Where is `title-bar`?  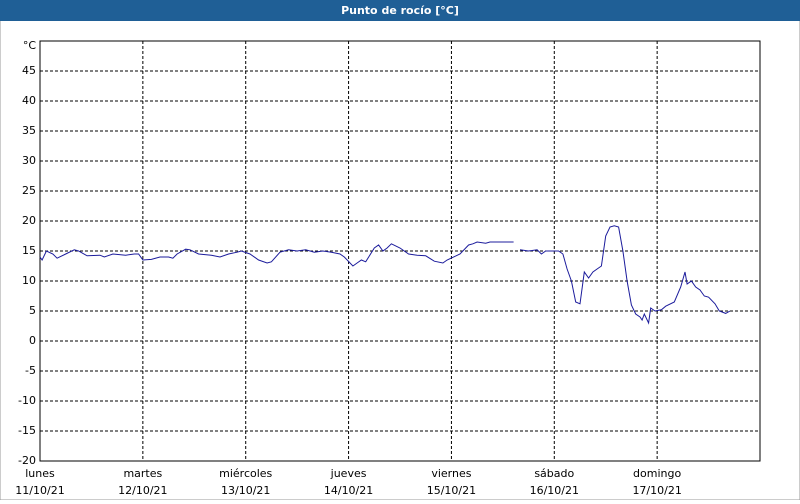 title-bar is located at coordinates (400, 10).